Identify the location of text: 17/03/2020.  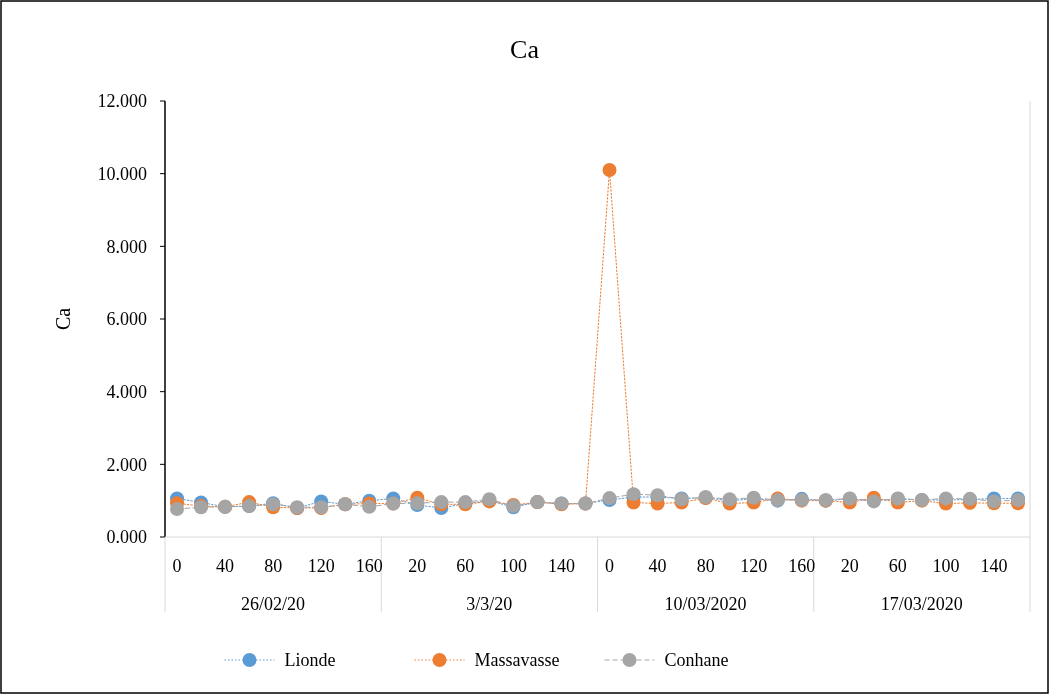
(921, 604).